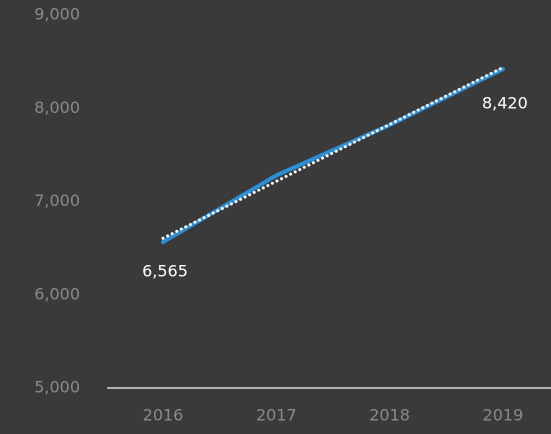  What do you see at coordinates (57, 14) in the screenshot?
I see `y-tick-label: 9,000` at bounding box center [57, 14].